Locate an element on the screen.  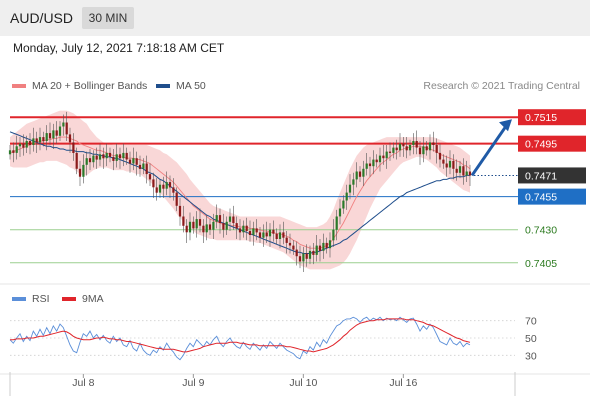
price-tag-0.7430: 0.7430 is located at coordinates (541, 231).